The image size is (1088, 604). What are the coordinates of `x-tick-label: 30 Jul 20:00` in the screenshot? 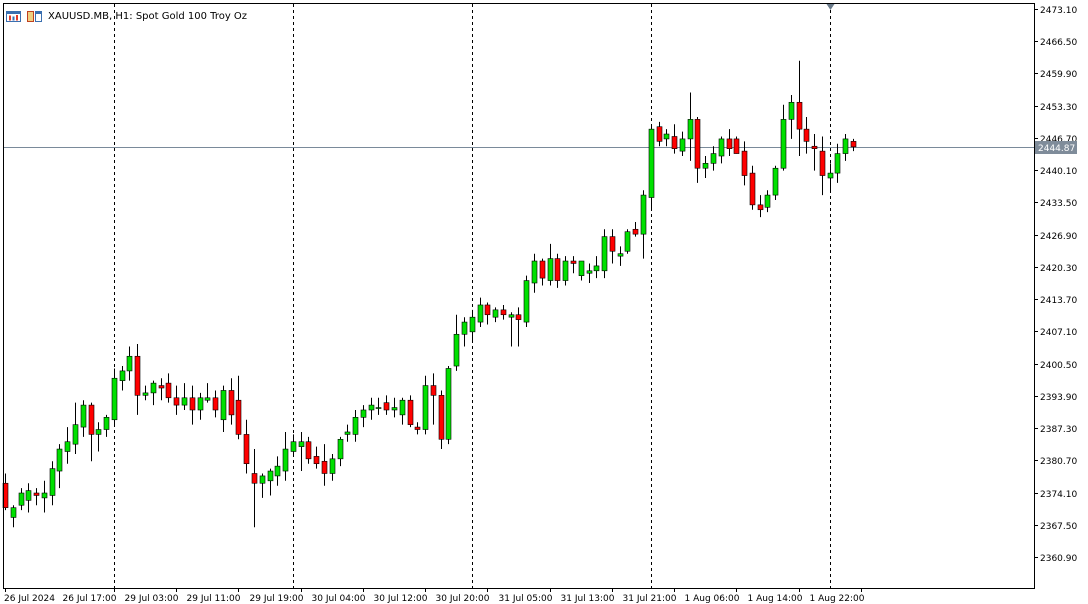 It's located at (463, 599).